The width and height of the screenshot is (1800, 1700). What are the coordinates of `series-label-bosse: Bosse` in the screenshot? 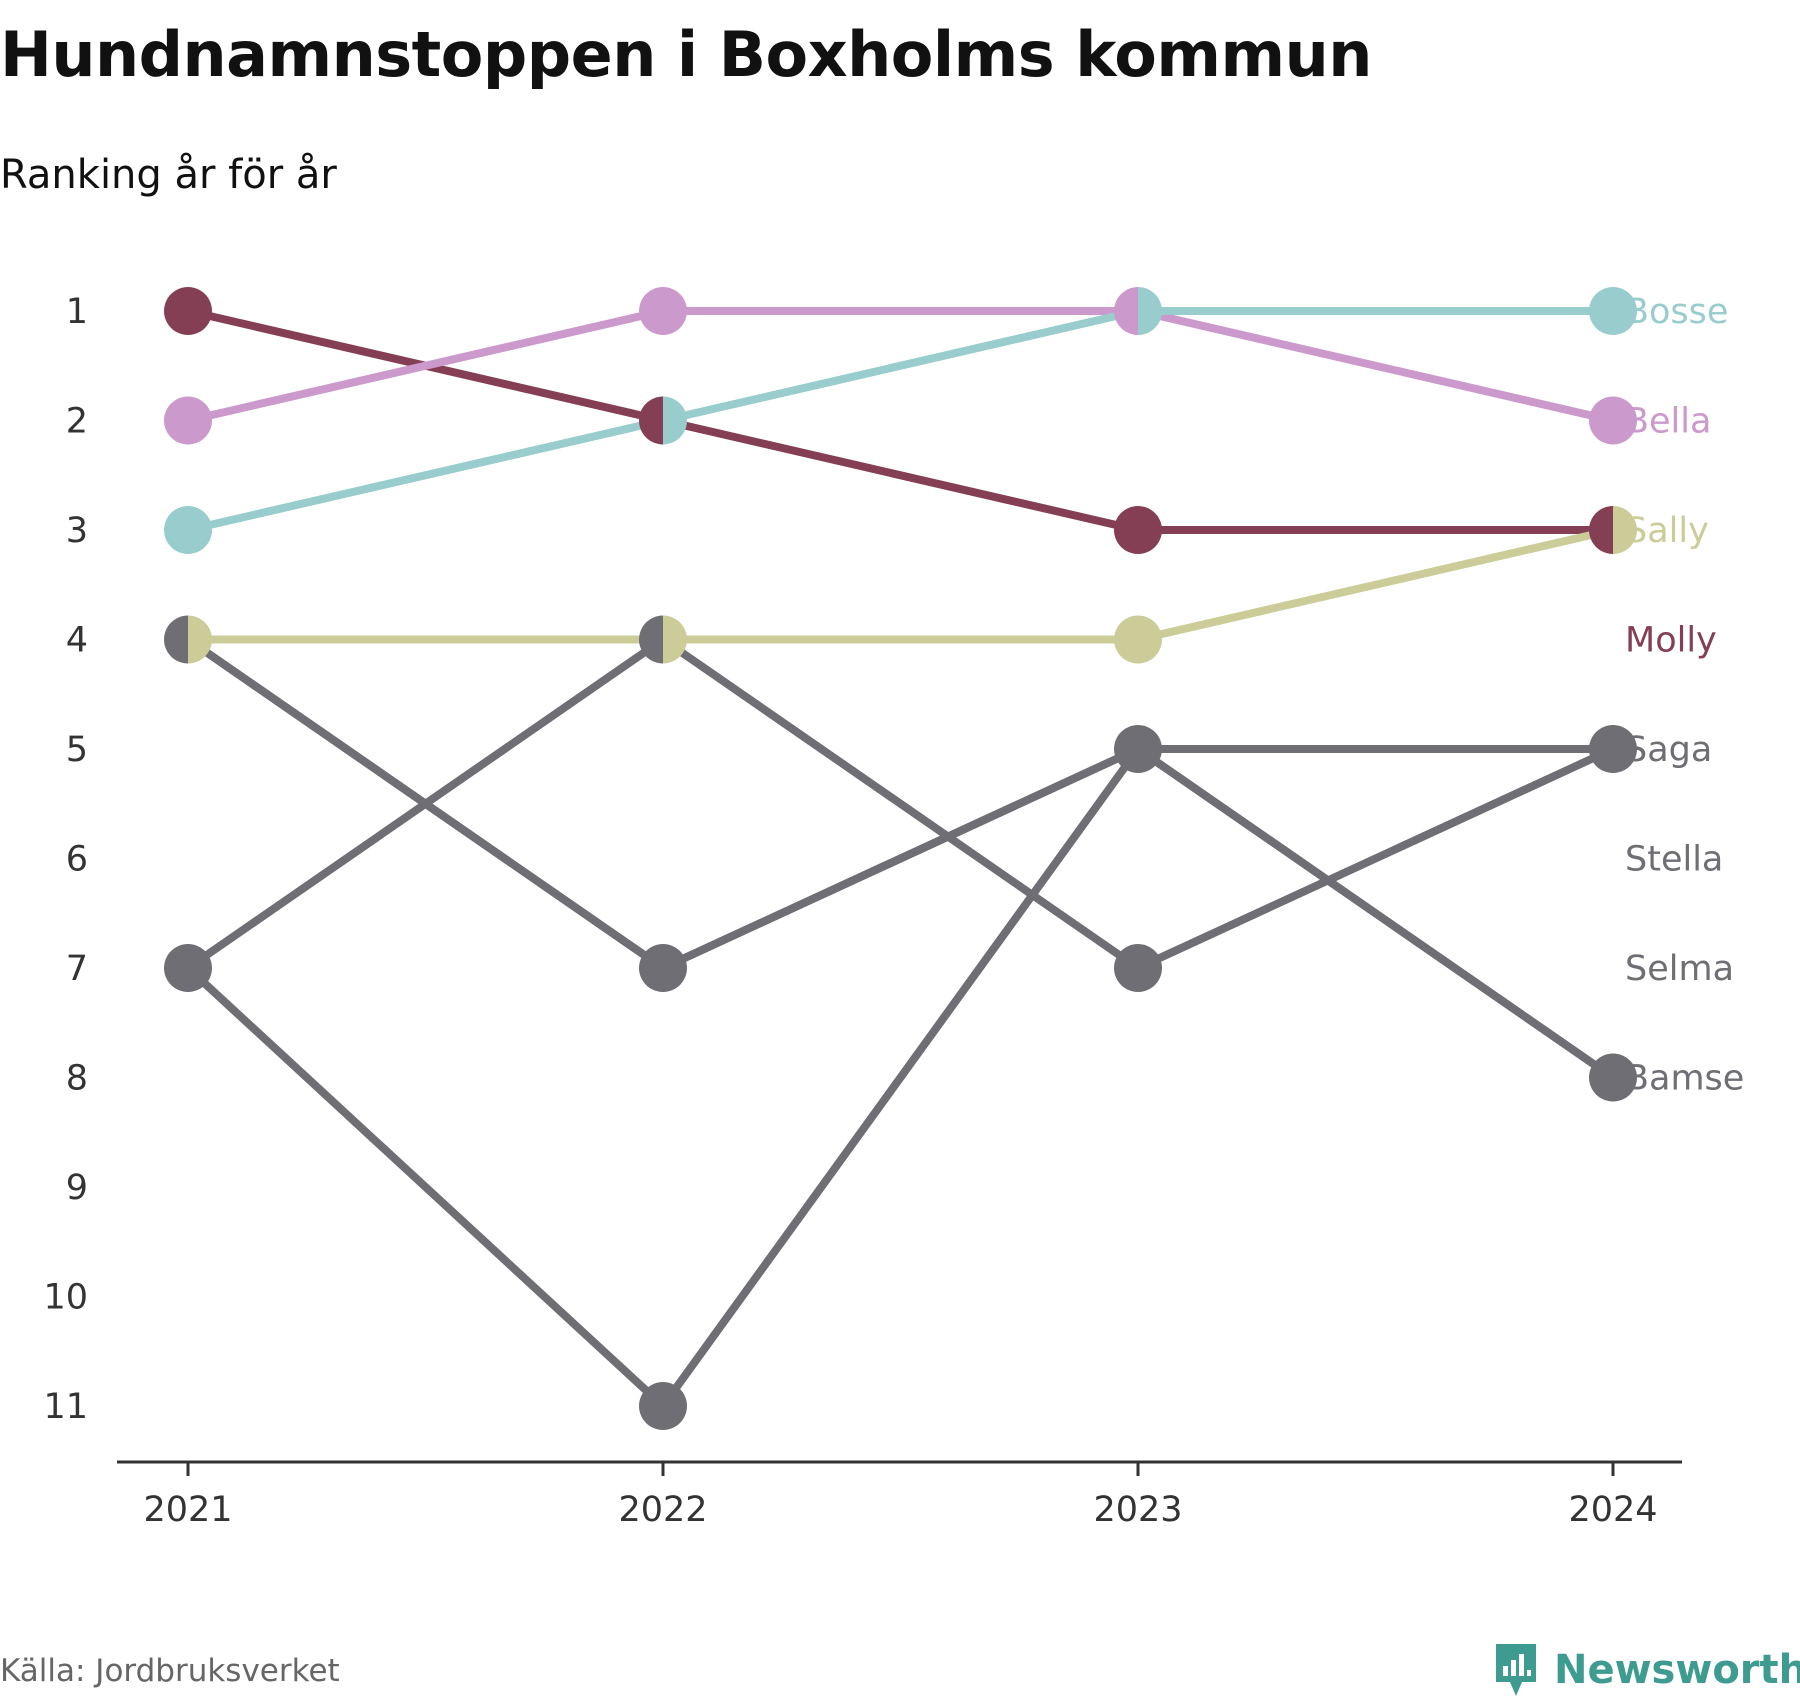 It's located at (1676, 312).